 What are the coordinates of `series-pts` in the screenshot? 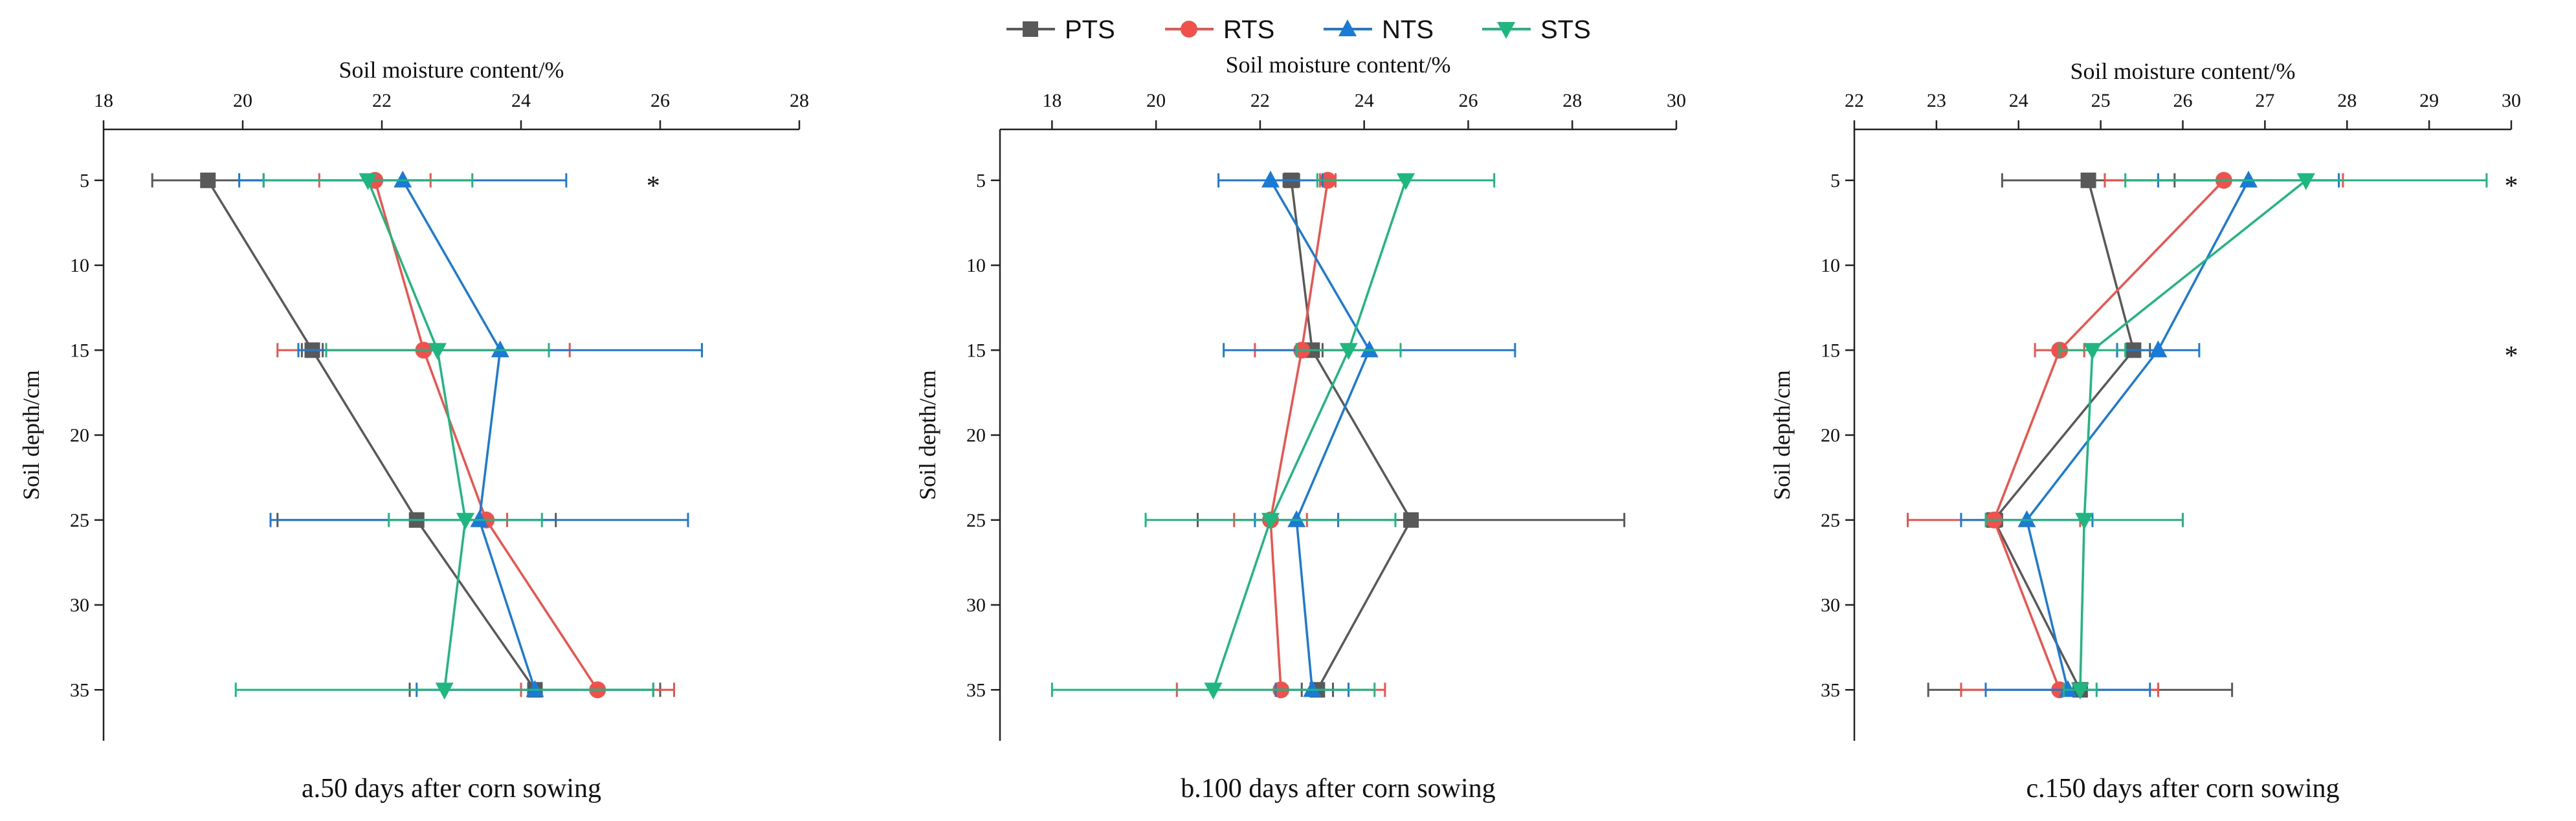 It's located at (1411, 435).